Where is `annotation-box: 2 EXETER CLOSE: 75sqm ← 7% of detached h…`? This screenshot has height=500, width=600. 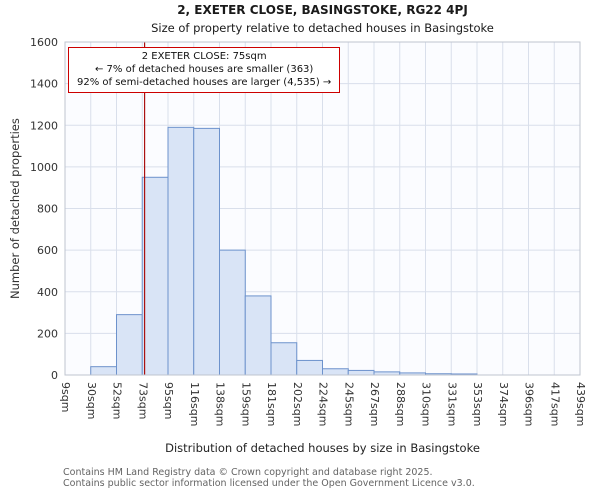 annotation-box: 2 EXETER CLOSE: 75sqm ← 7% of detached h… is located at coordinates (204, 70).